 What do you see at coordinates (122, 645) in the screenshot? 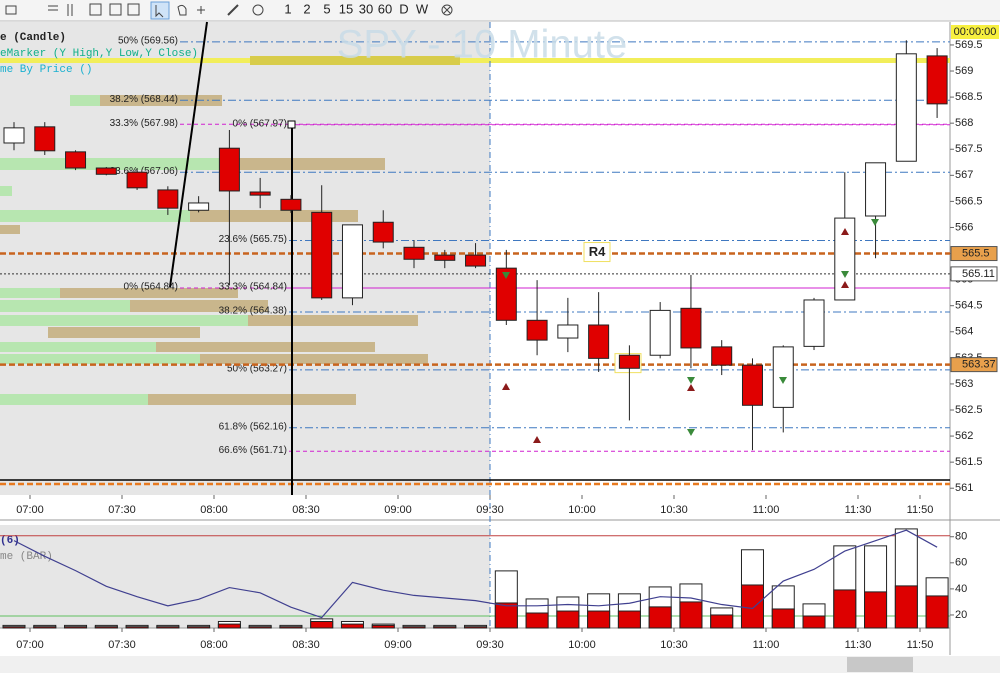
I see `x-tick-label: 07:30` at bounding box center [122, 645].